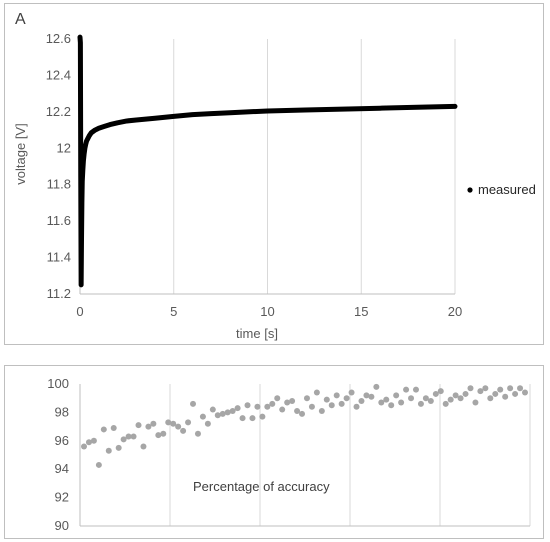  What do you see at coordinates (455, 311) in the screenshot?
I see `x-tick-label: 20` at bounding box center [455, 311].